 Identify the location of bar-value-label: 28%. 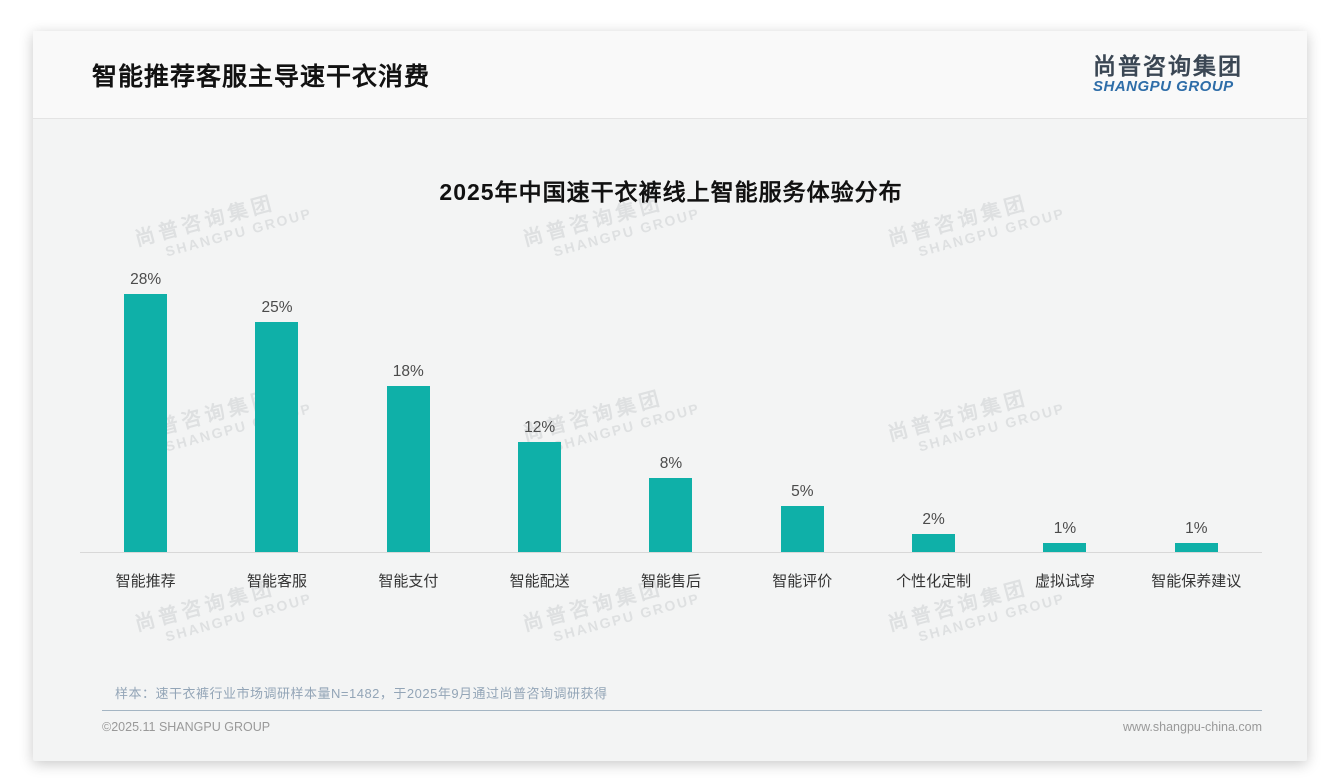
(146, 279).